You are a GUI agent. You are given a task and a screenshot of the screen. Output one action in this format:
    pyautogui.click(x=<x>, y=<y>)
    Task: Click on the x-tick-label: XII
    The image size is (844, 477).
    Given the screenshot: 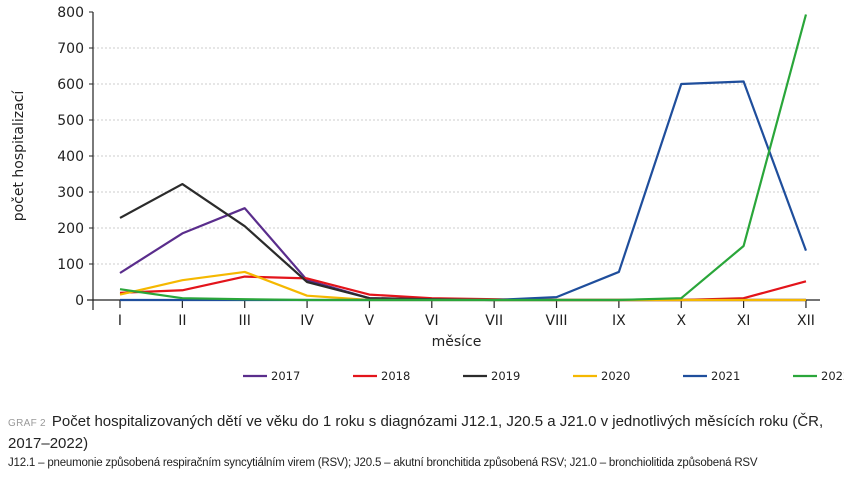 What is the action you would take?
    pyautogui.click(x=806, y=321)
    